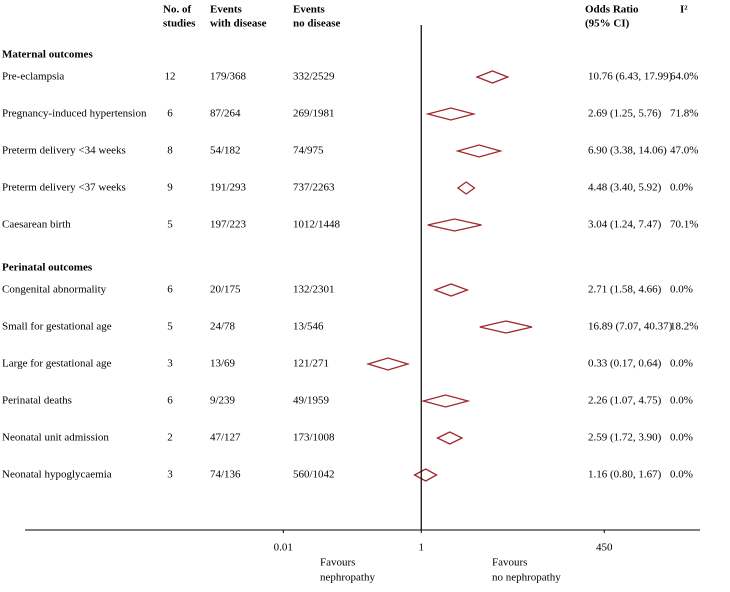 Image resolution: width=730 pixels, height=592 pixels. Describe the element at coordinates (314, 114) in the screenshot. I see `events-without: 269/1981` at that location.